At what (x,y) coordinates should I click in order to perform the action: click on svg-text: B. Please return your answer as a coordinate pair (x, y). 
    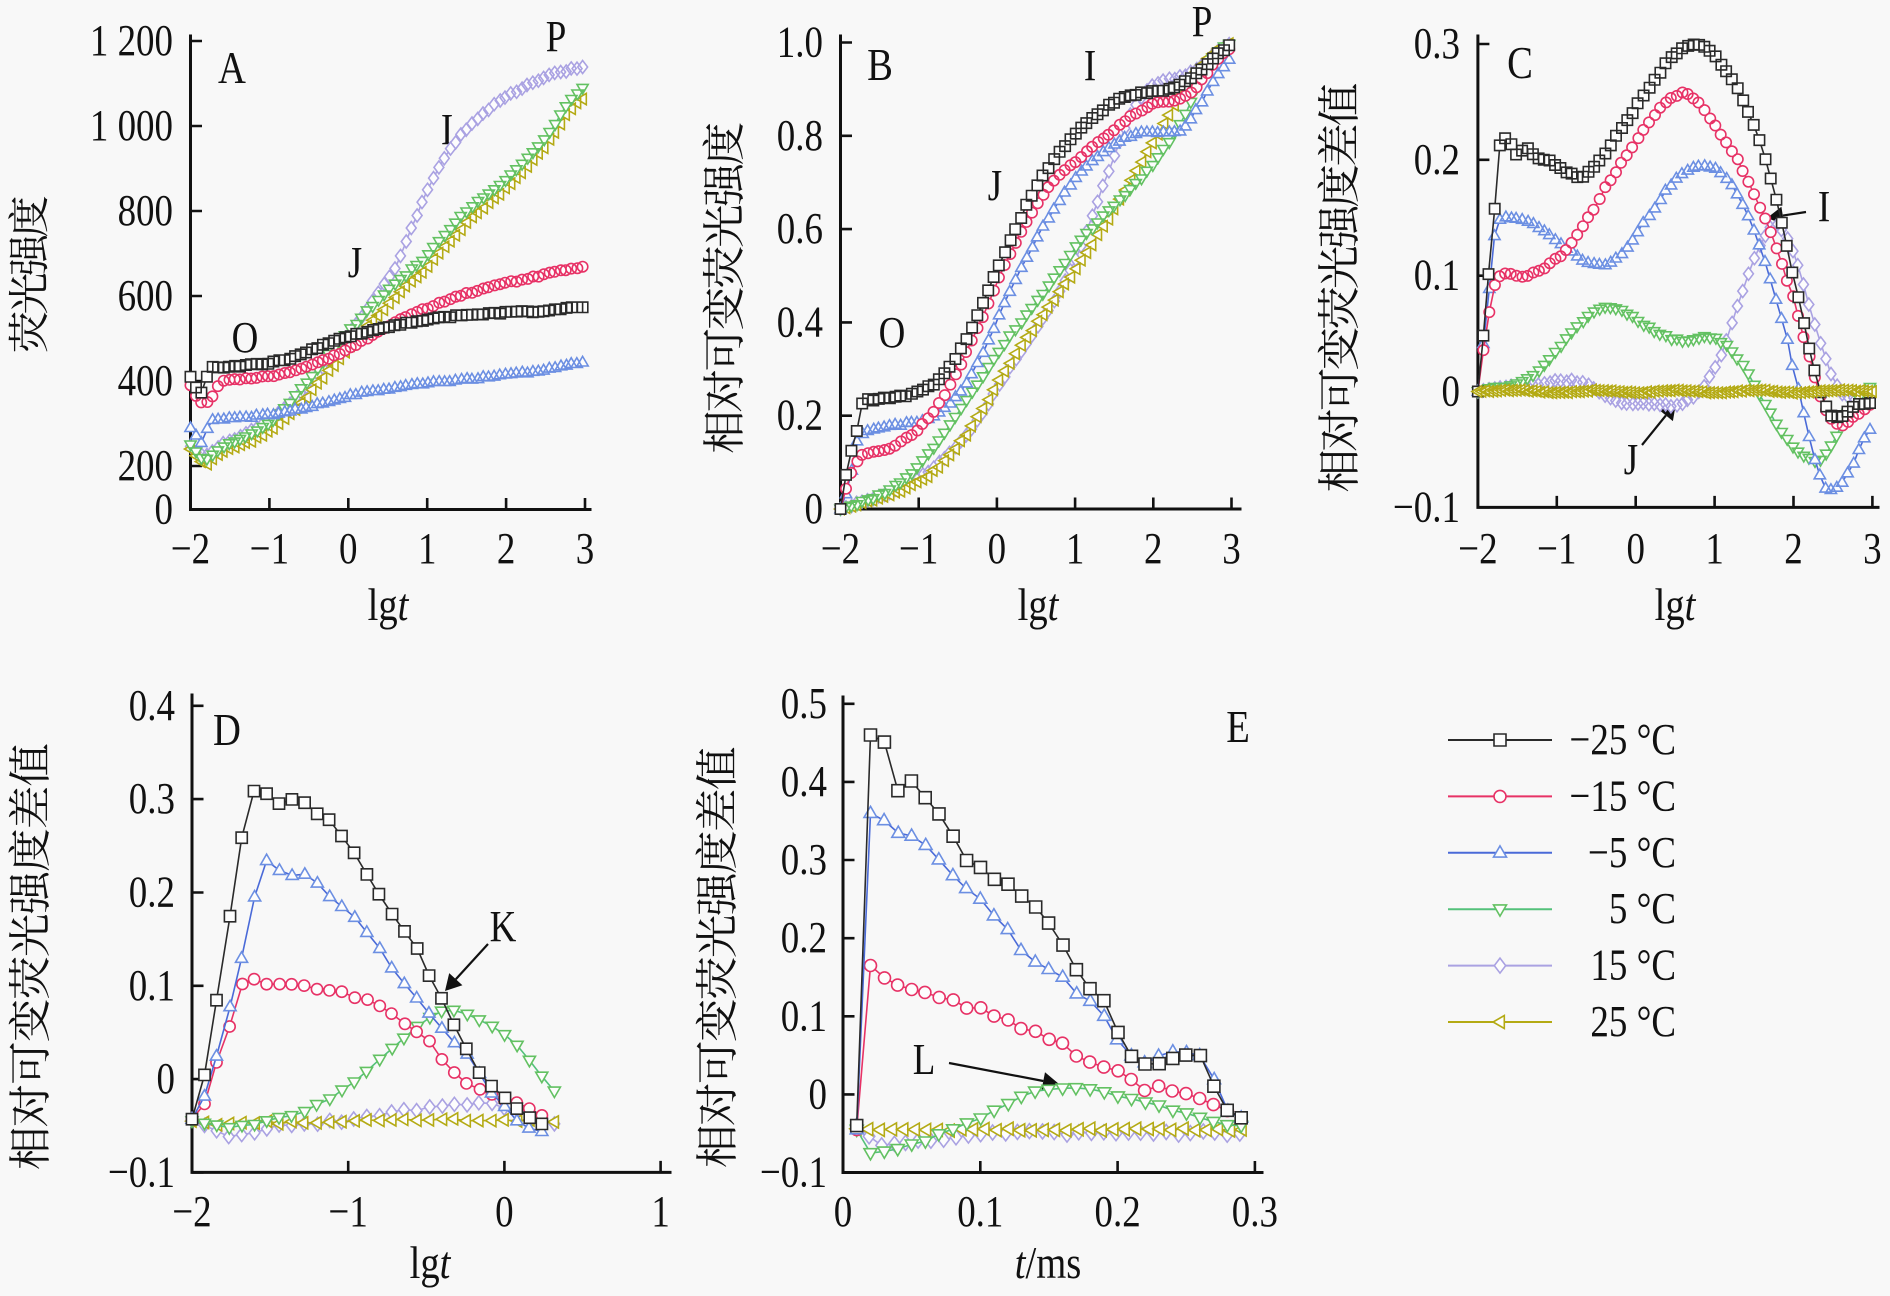
    Looking at the image, I should click on (880, 65).